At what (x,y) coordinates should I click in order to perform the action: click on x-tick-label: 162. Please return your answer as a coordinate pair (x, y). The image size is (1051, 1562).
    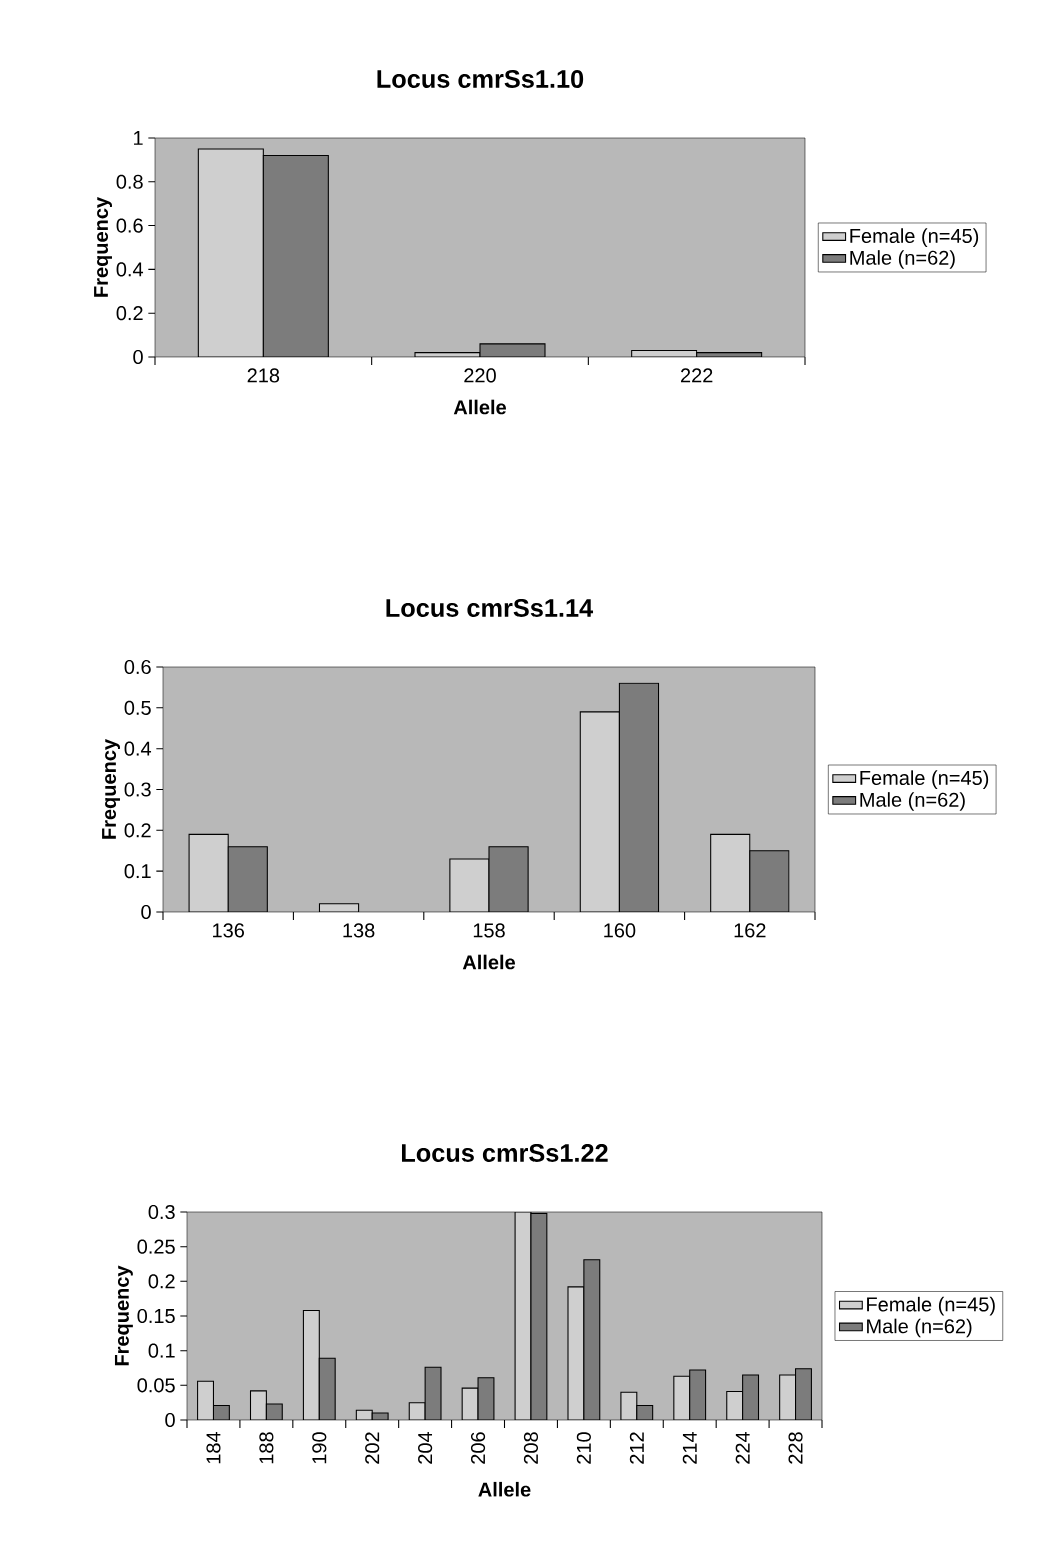
    Looking at the image, I should click on (750, 930).